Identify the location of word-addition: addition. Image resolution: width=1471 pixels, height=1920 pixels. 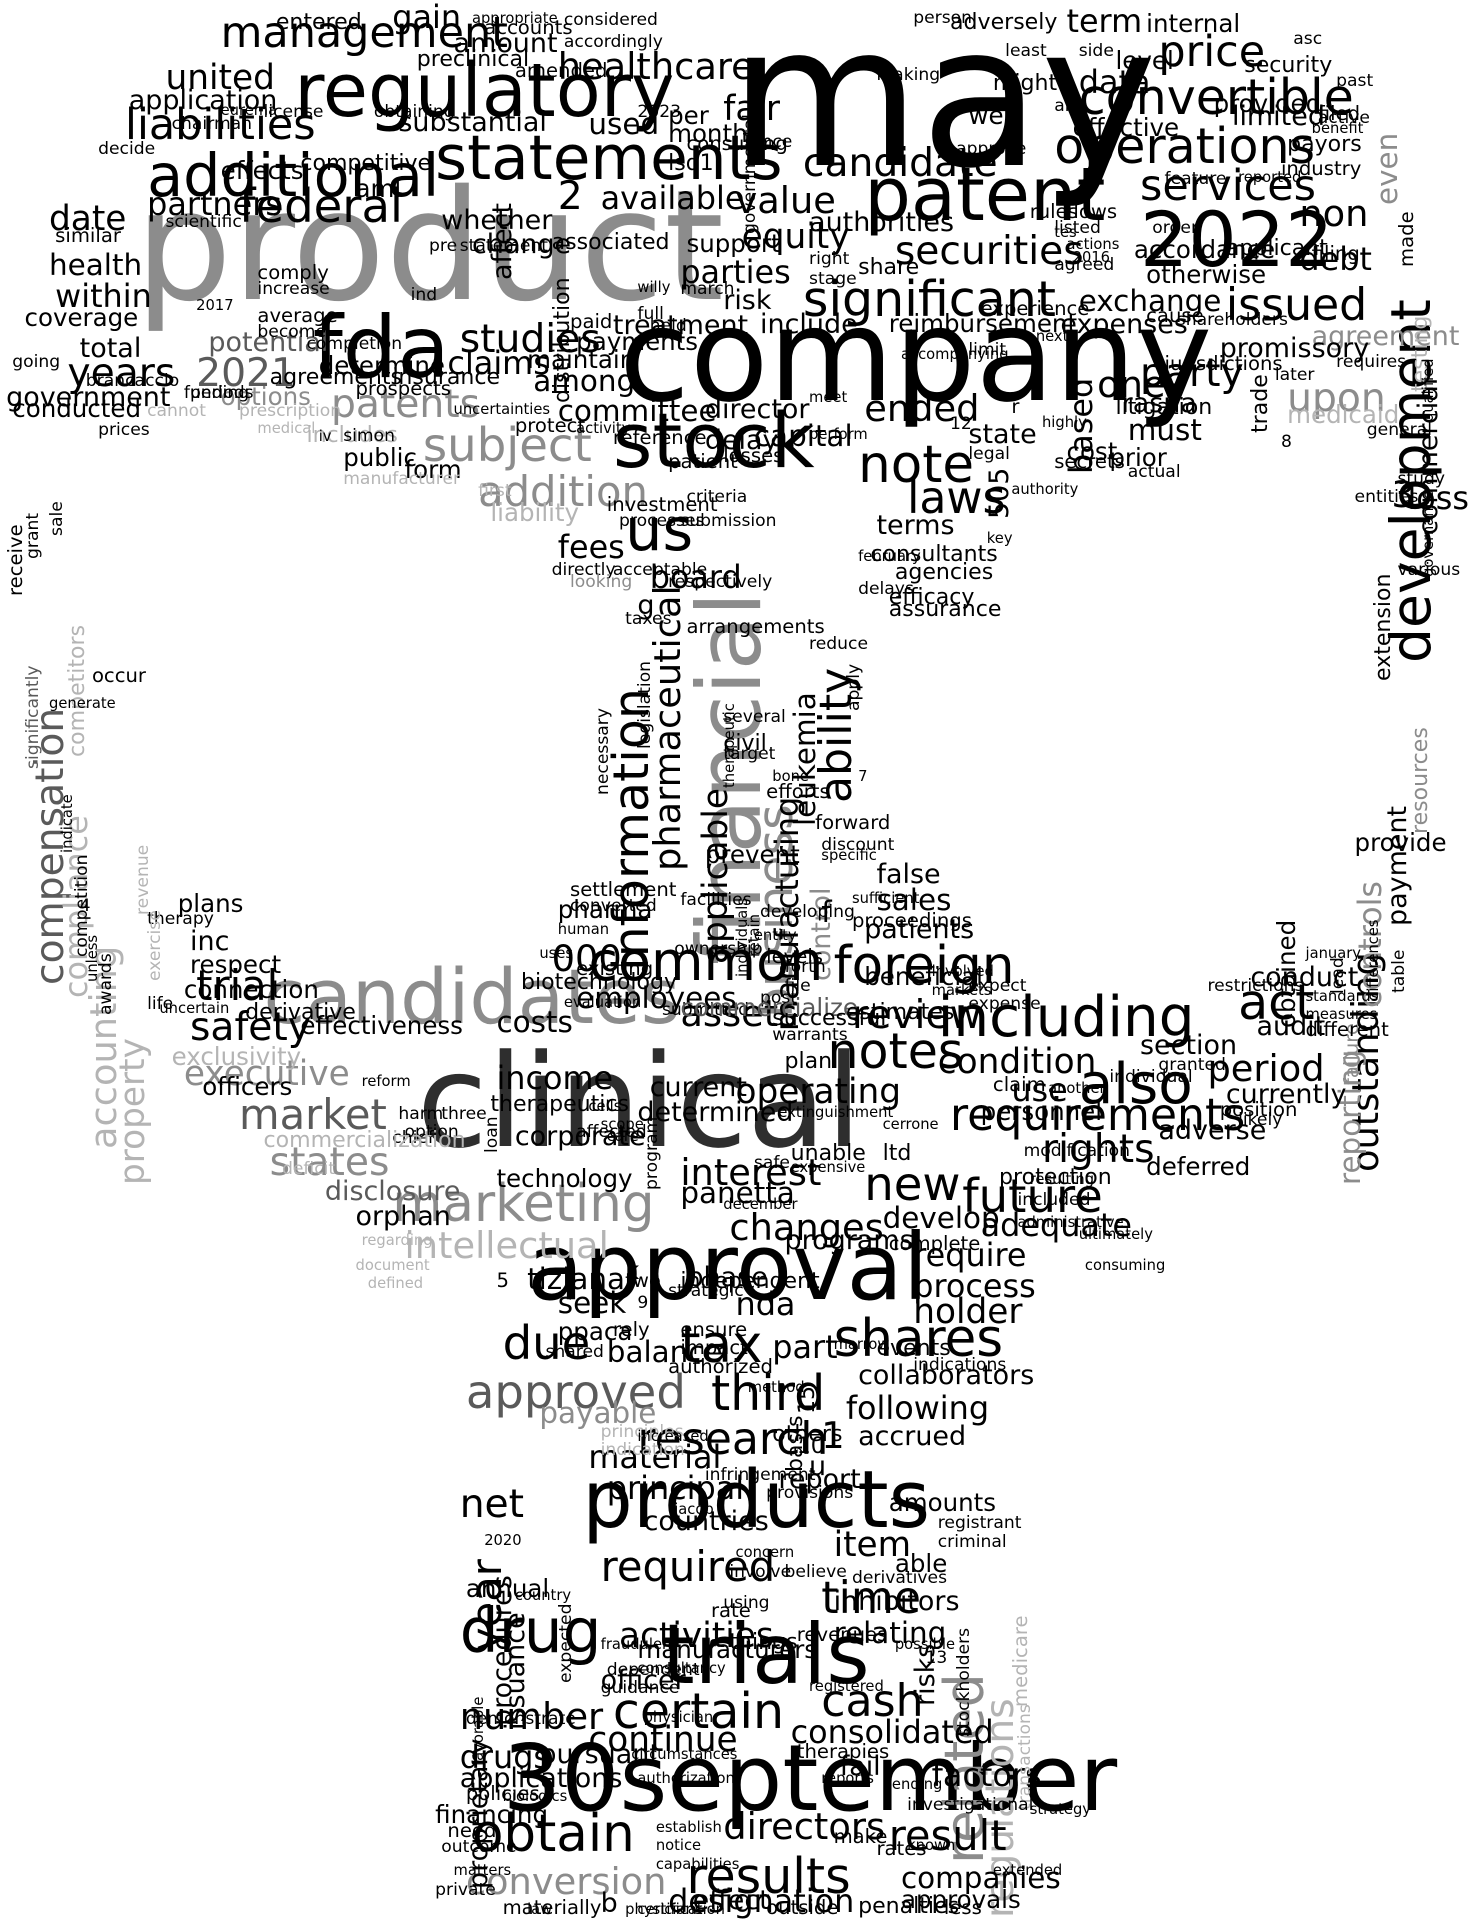
(563, 491).